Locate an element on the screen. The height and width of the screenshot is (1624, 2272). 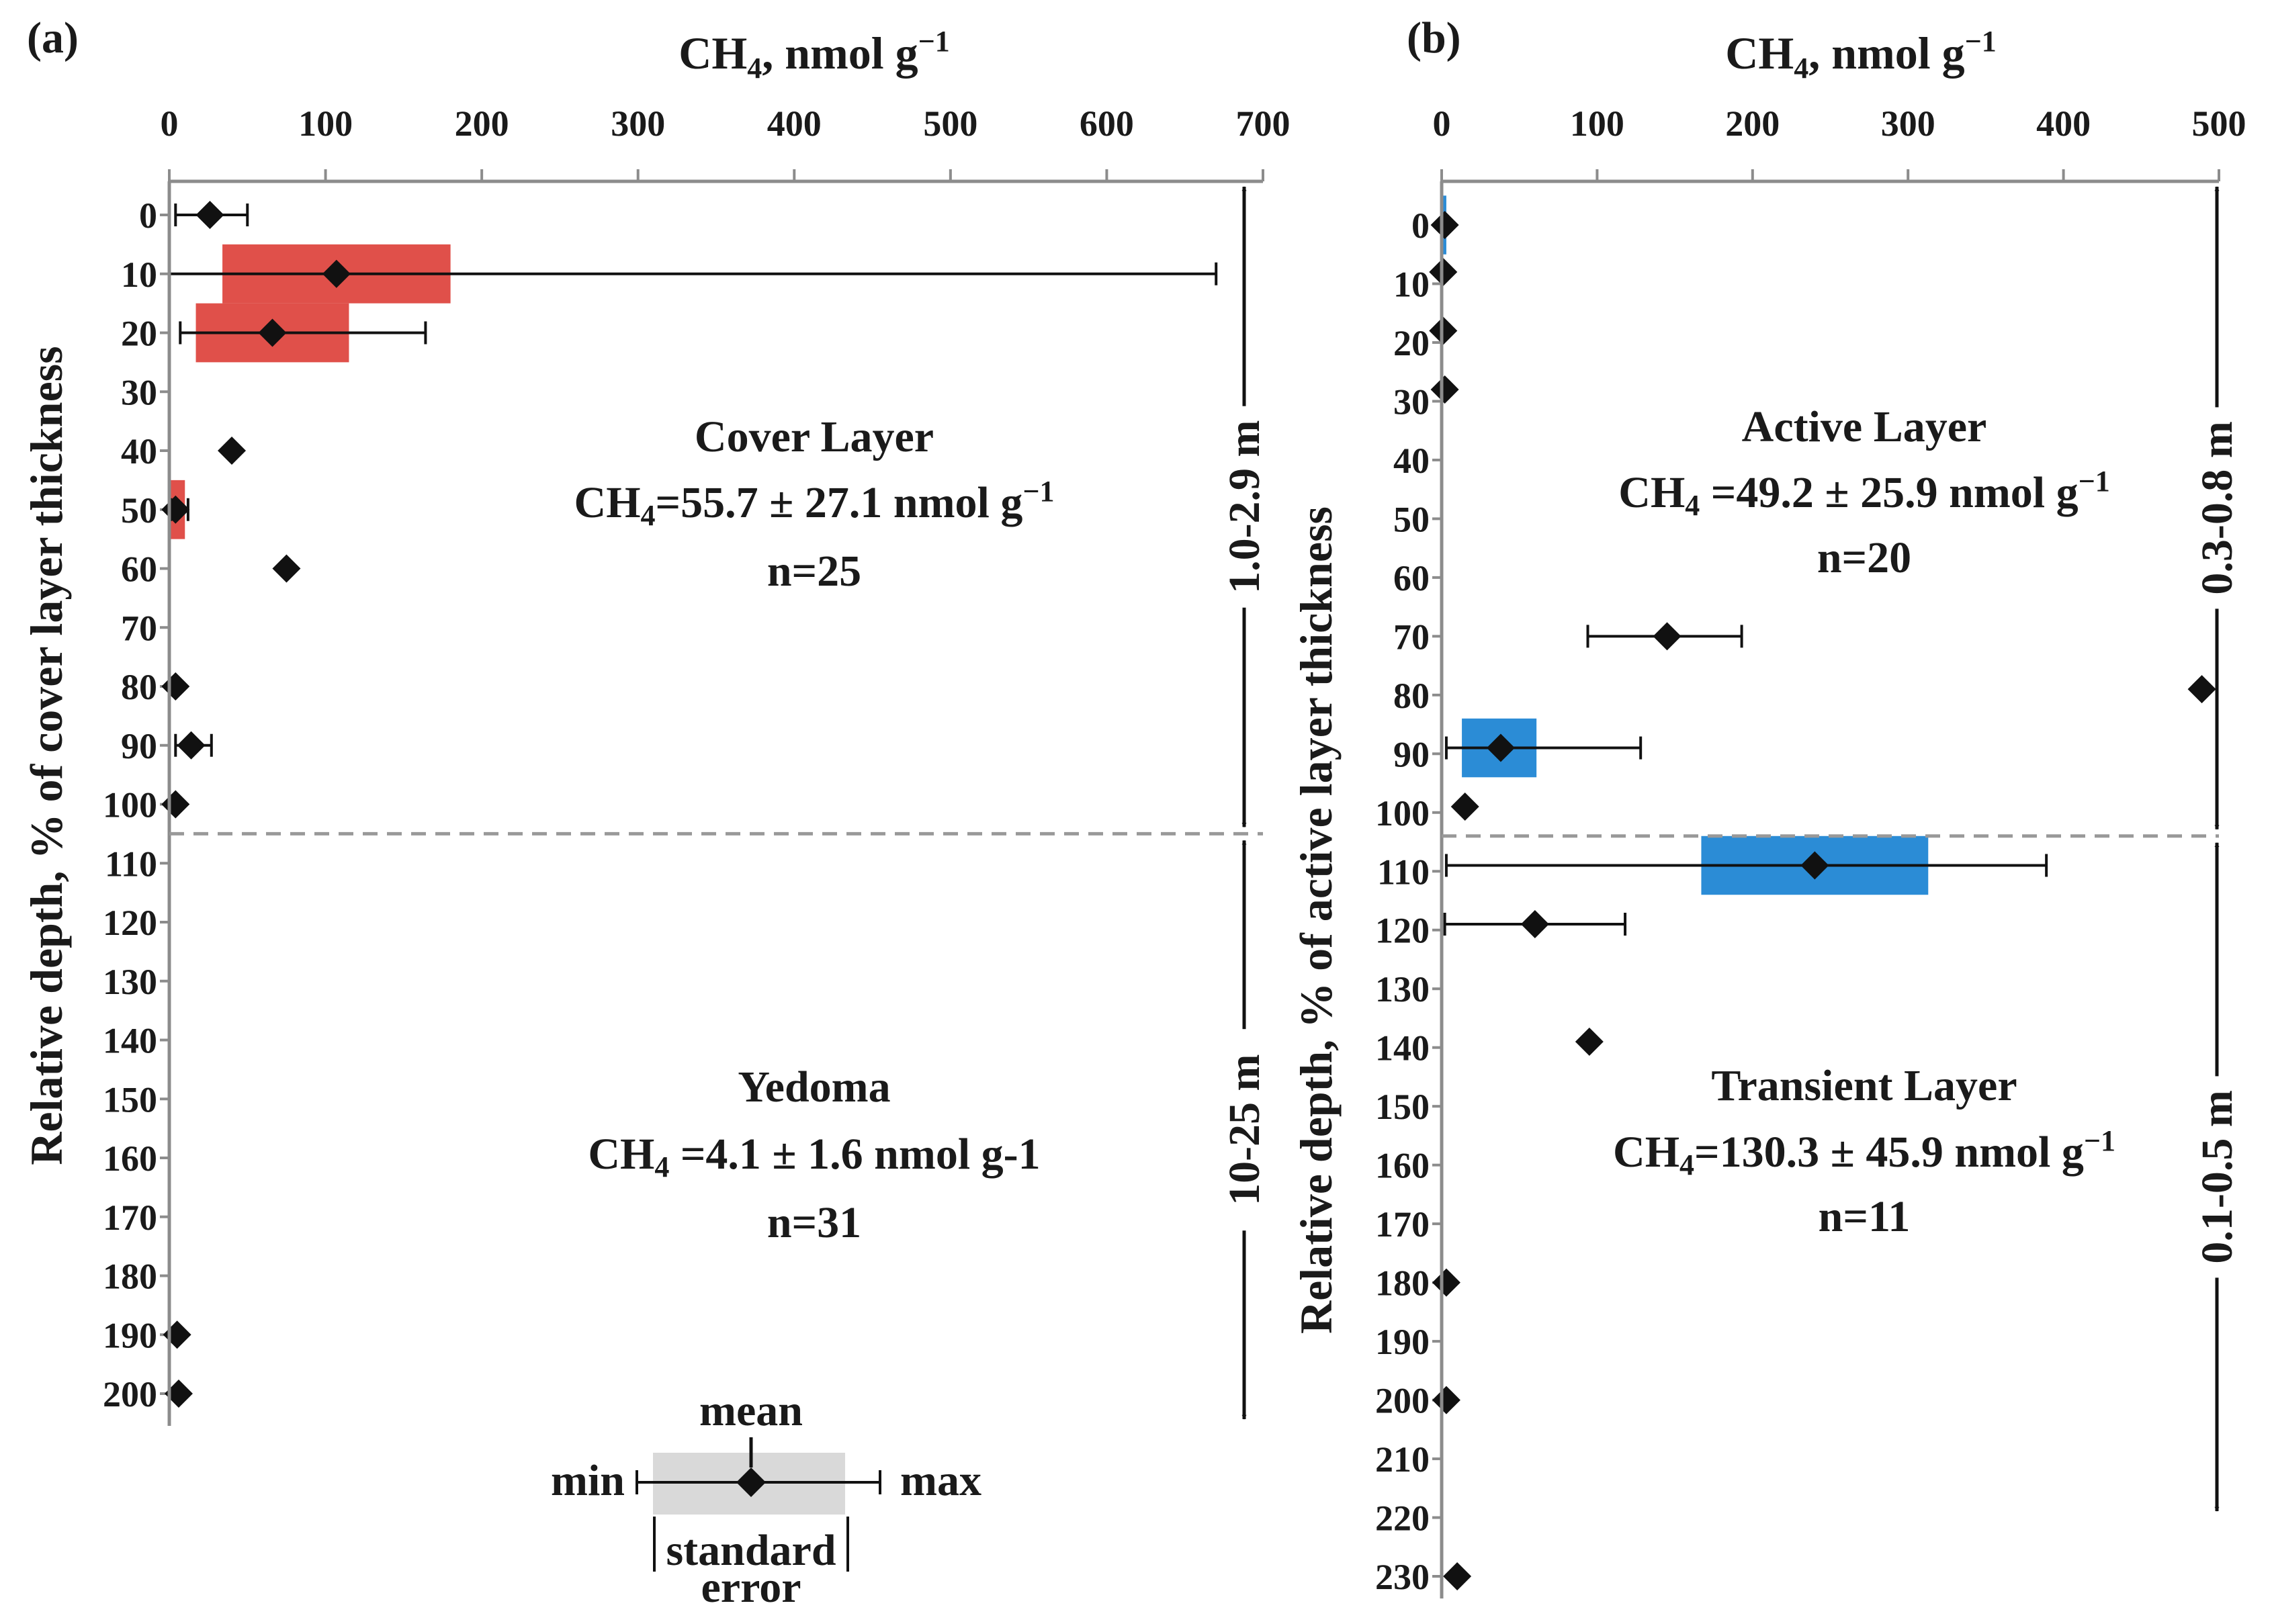
panel-a-label: (a) is located at coordinates (53, 37).